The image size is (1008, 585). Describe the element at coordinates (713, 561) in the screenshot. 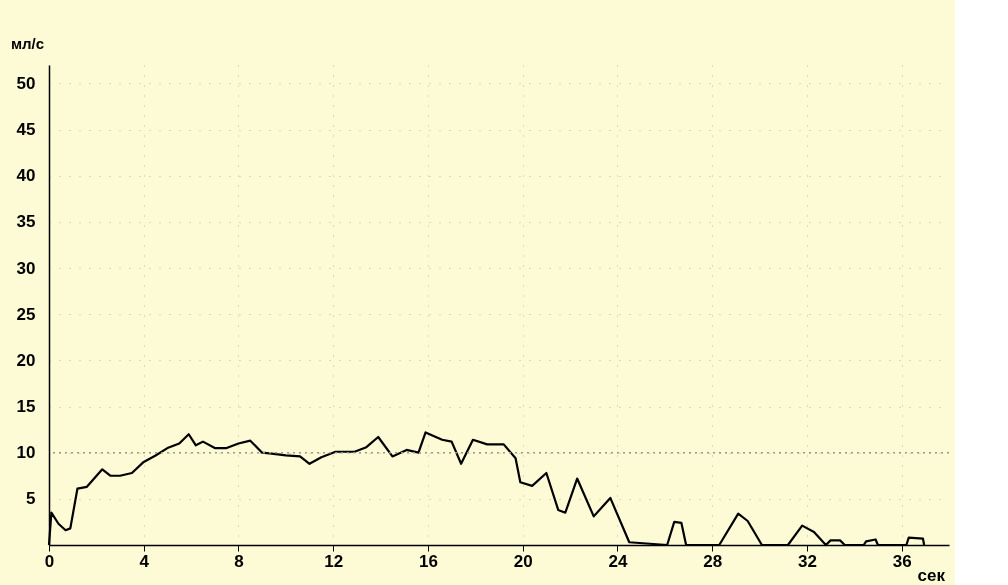

I see `x-tick-label: 28` at that location.